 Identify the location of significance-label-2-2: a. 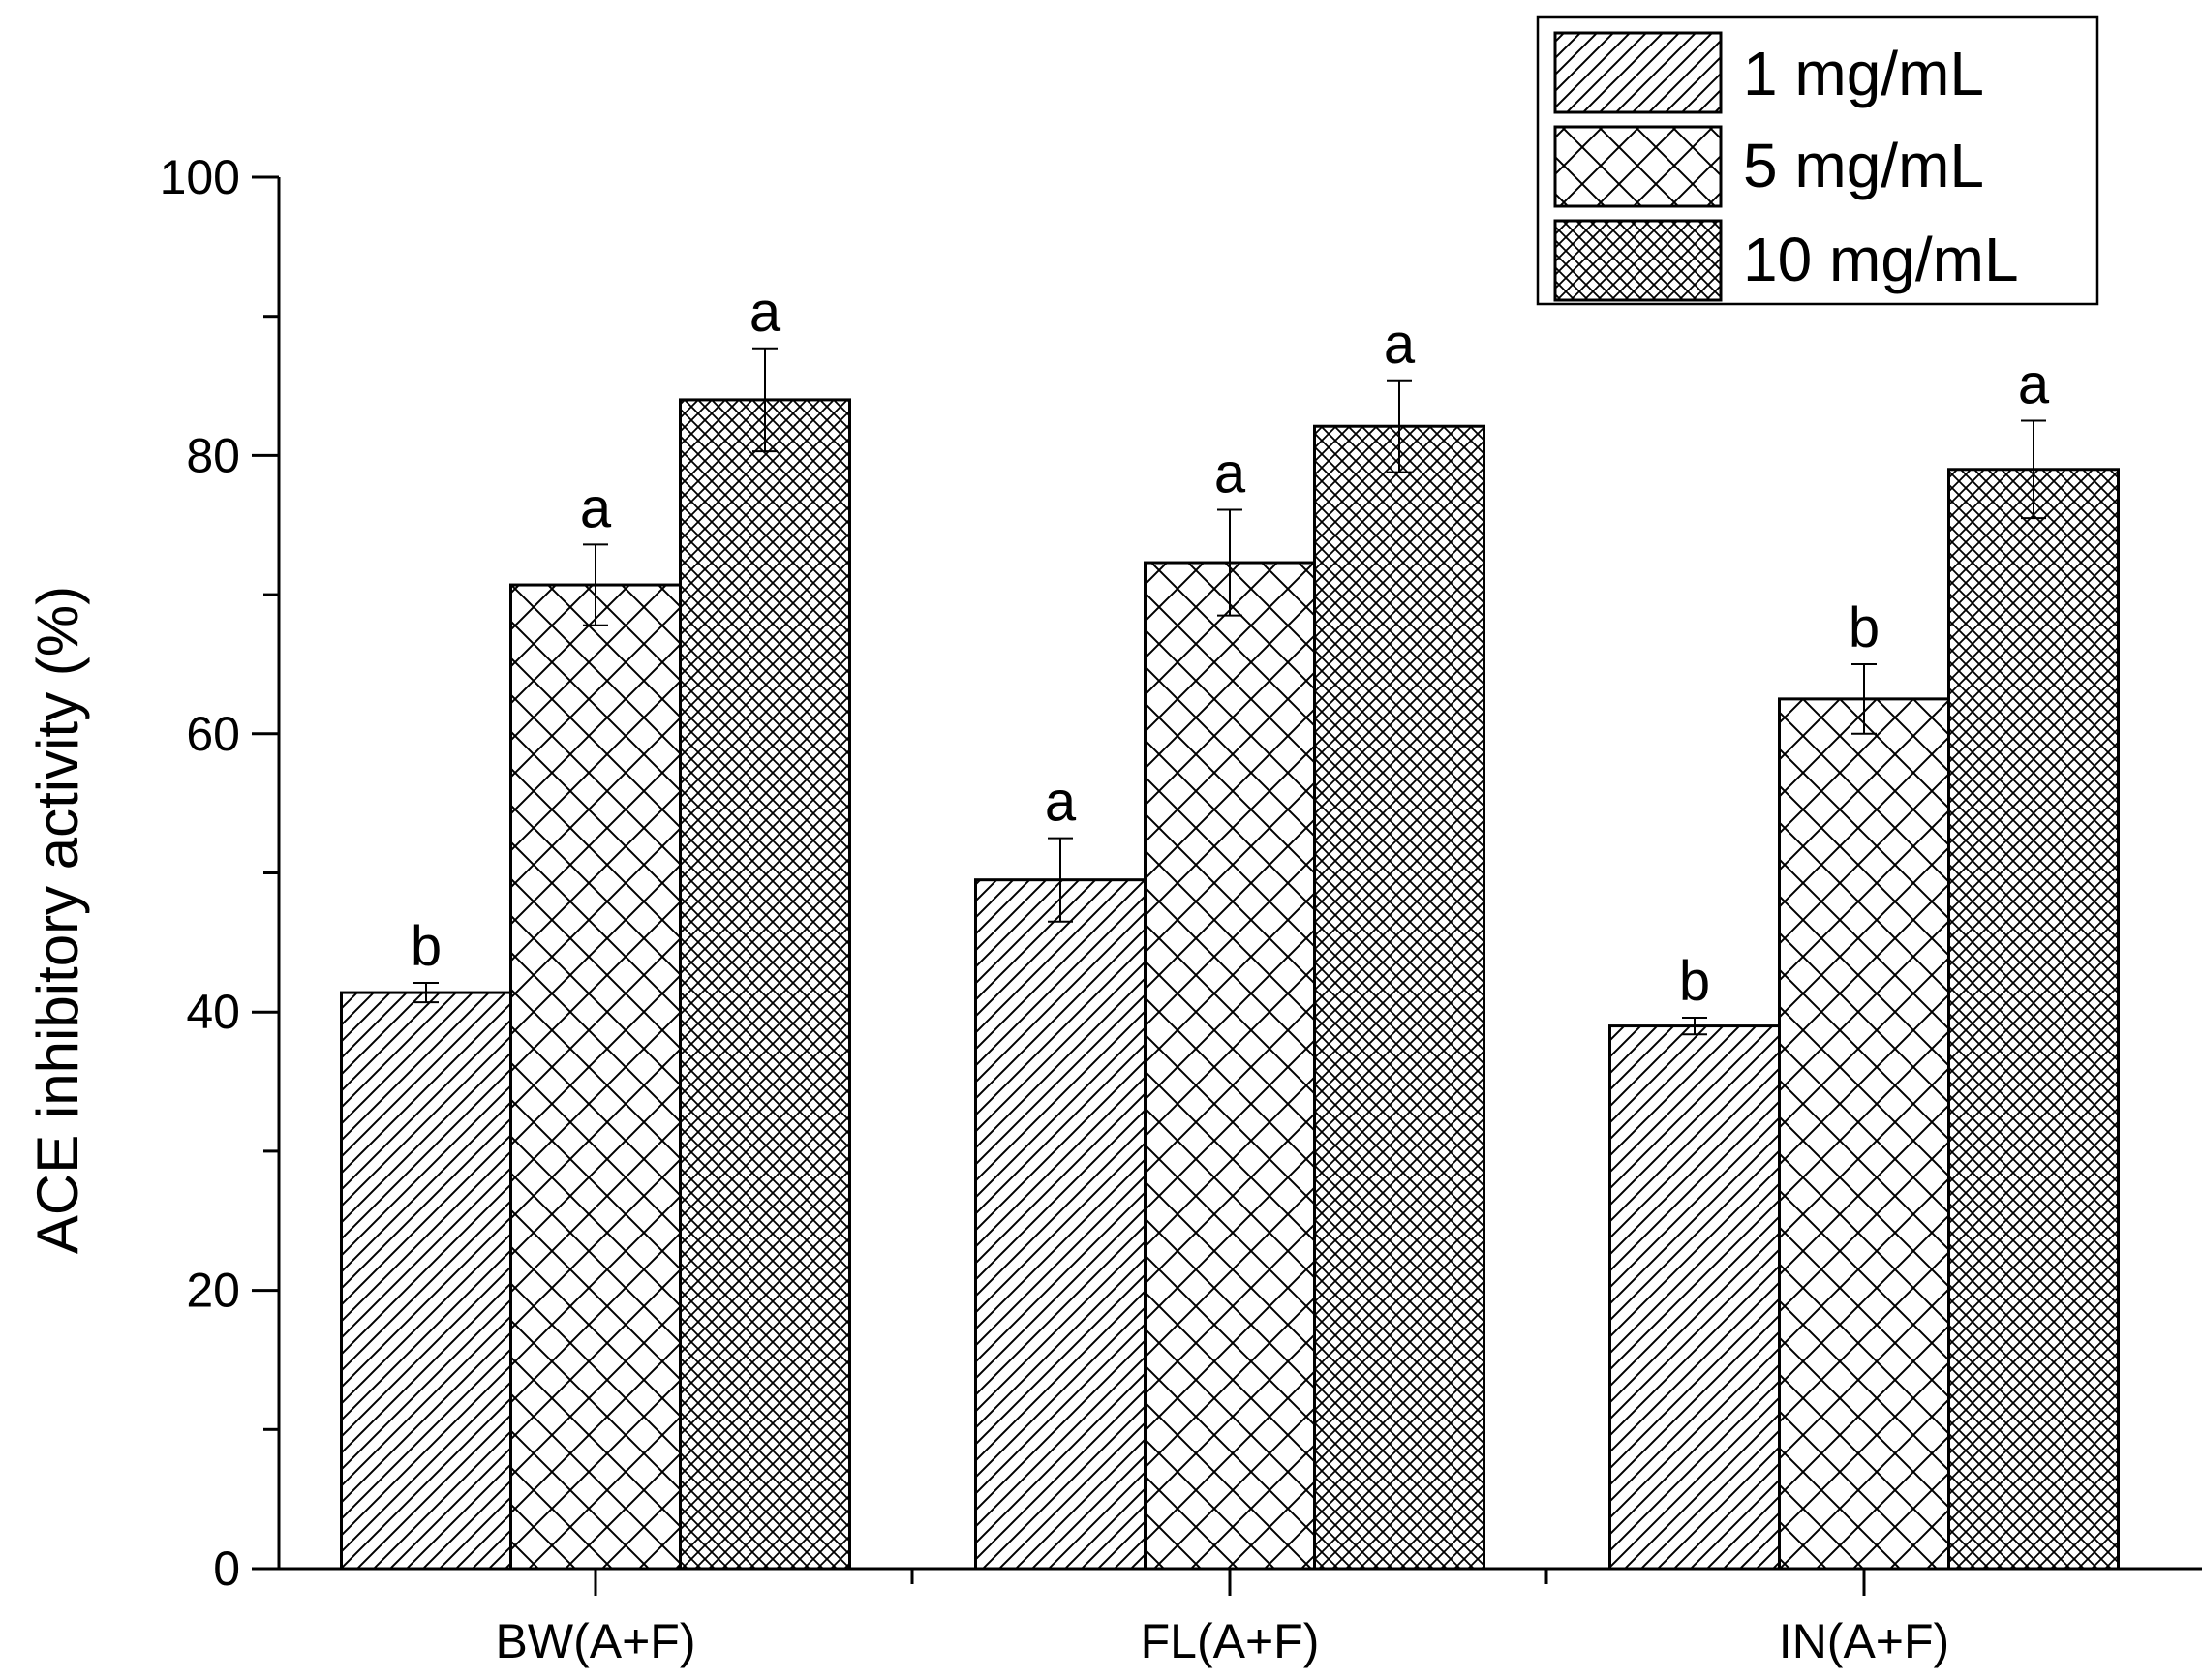
(2034, 384).